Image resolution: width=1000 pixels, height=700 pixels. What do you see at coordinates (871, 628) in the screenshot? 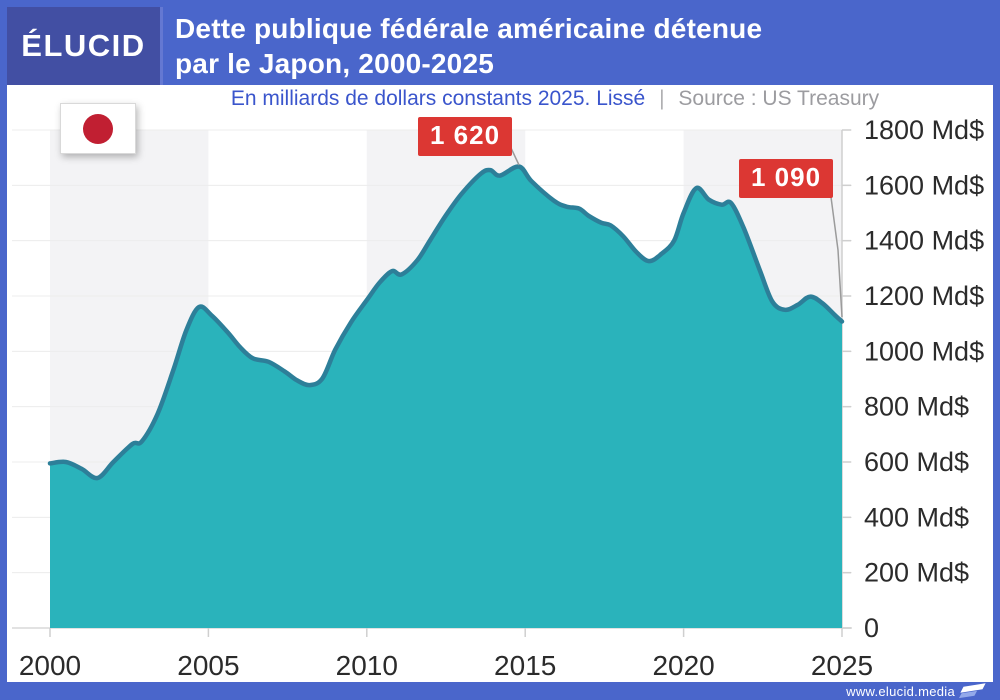
I see `y-axis-label: 0` at bounding box center [871, 628].